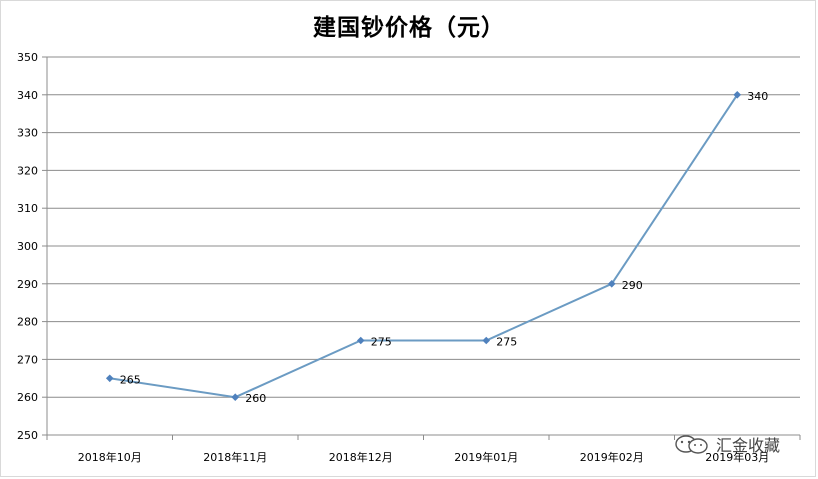 This screenshot has width=818, height=479. I want to click on y-tick-label: 280, so click(27, 322).